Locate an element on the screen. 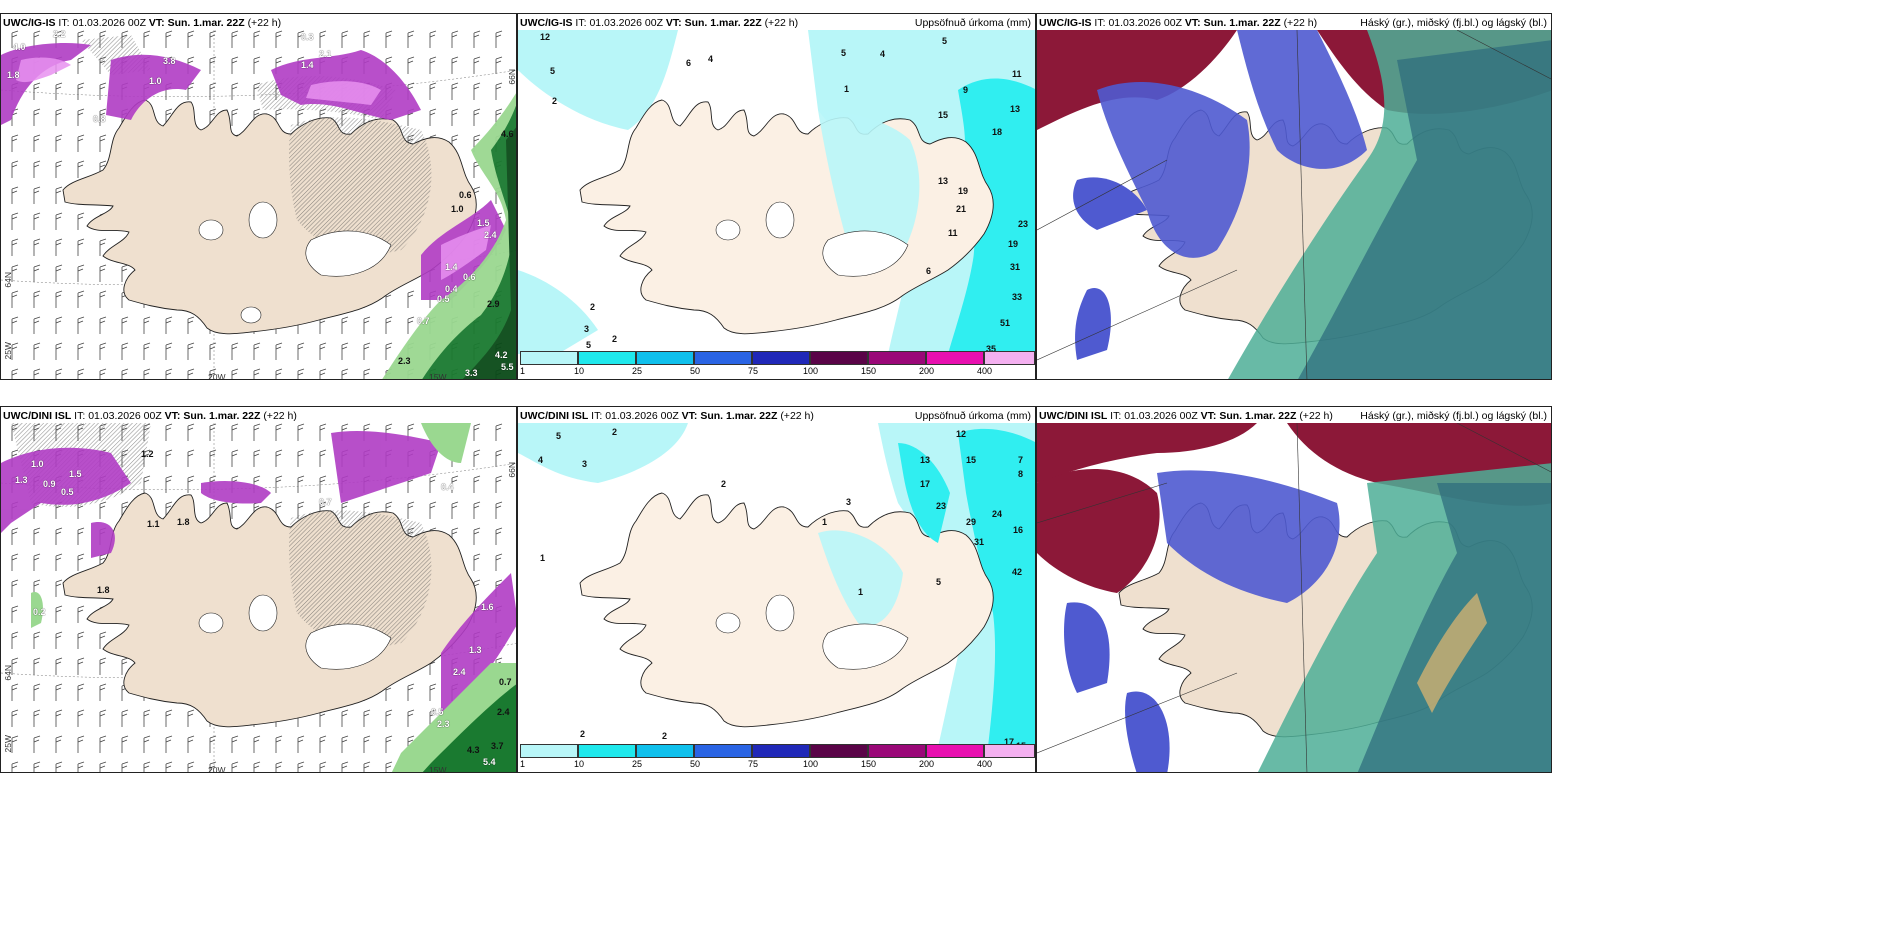 The height and width of the screenshot is (950, 1900). legend-label: 10 is located at coordinates (579, 371).